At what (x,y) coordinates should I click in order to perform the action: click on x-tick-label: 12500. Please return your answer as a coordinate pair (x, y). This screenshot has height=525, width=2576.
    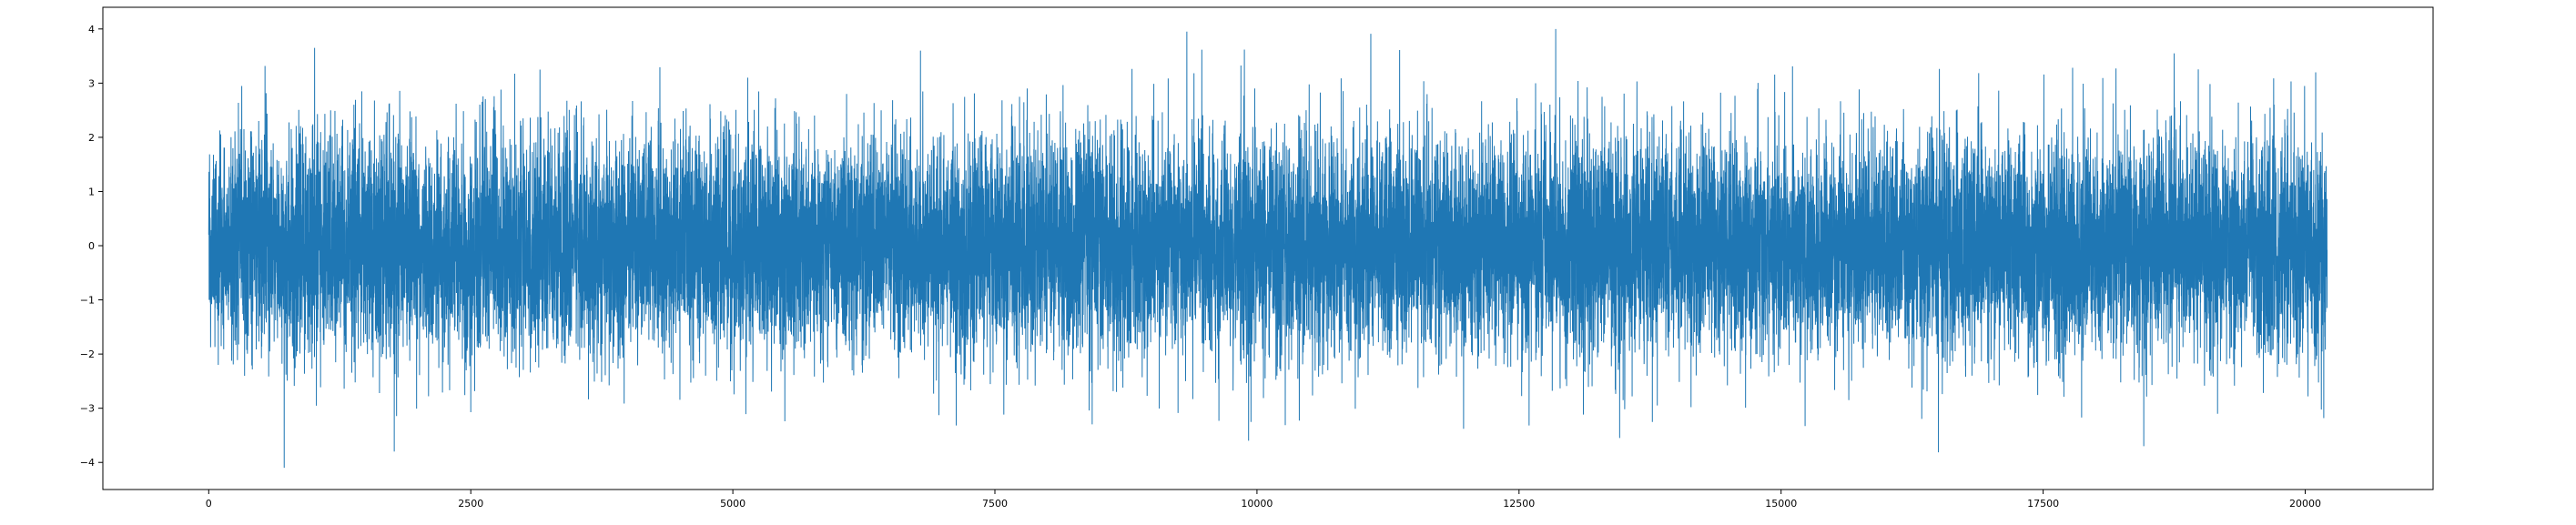
    Looking at the image, I should click on (1519, 504).